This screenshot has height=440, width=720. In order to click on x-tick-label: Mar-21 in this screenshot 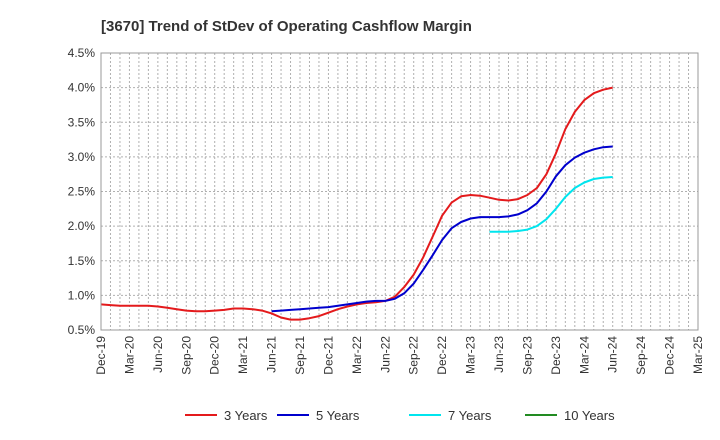, I will do `click(243, 355)`.